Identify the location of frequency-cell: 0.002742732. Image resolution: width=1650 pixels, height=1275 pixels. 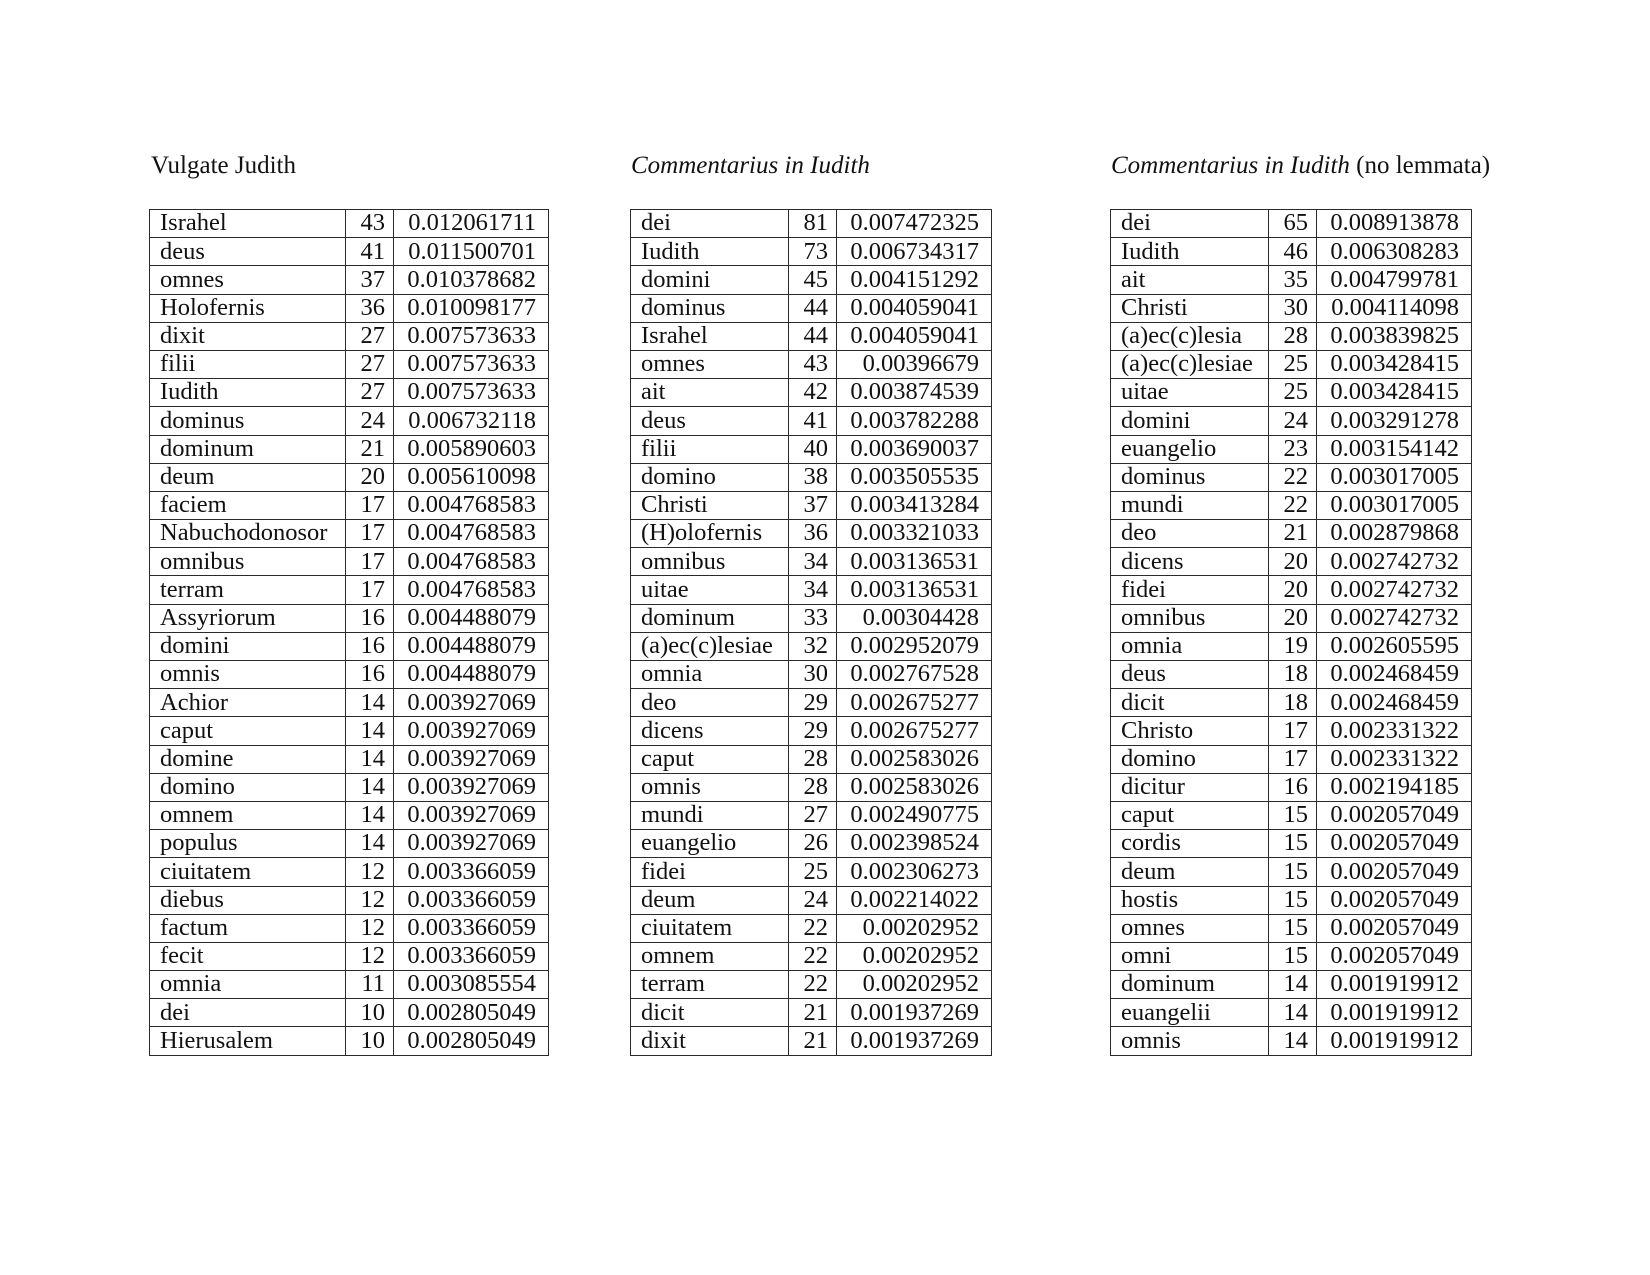
(1394, 562).